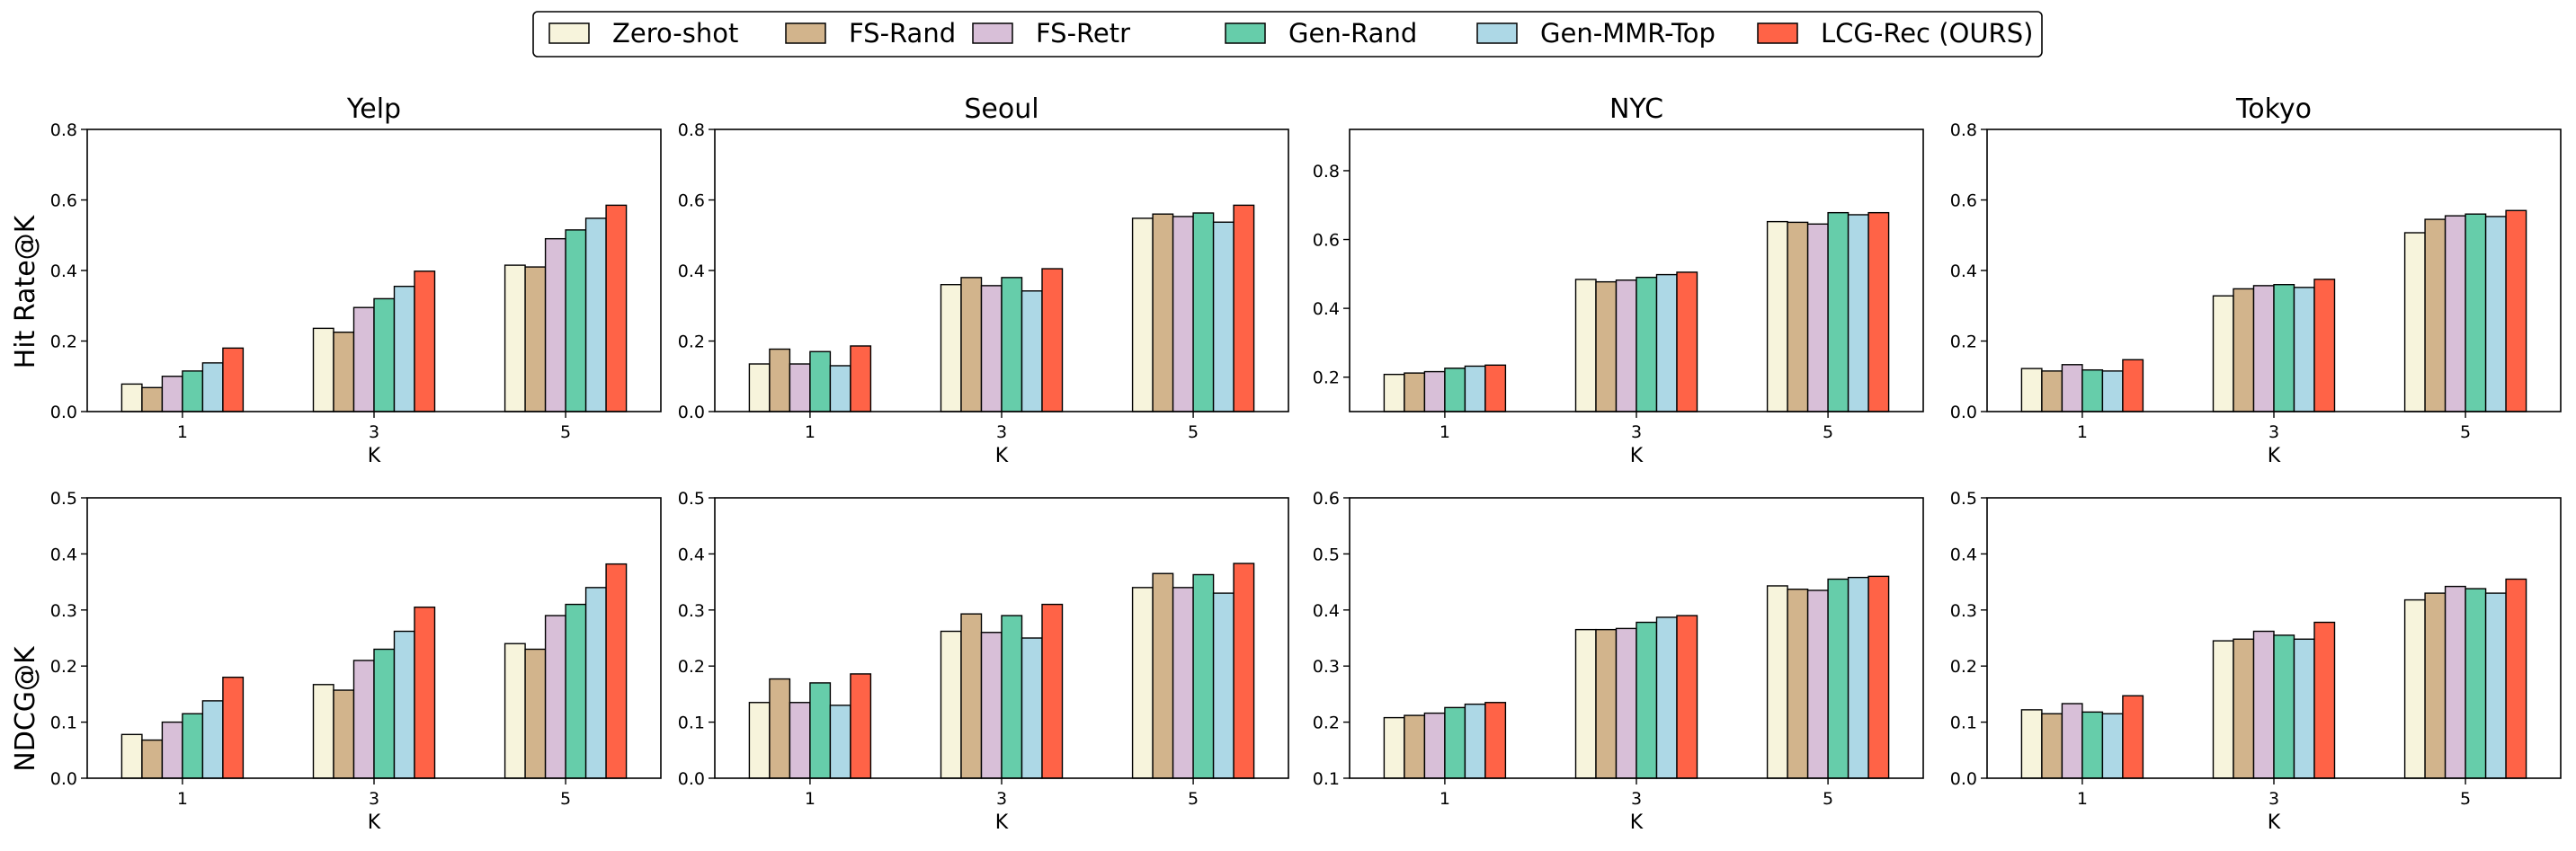 This screenshot has height=851, width=2576. Describe the element at coordinates (1964, 611) in the screenshot. I see `y-tick-label: 0.3` at that location.